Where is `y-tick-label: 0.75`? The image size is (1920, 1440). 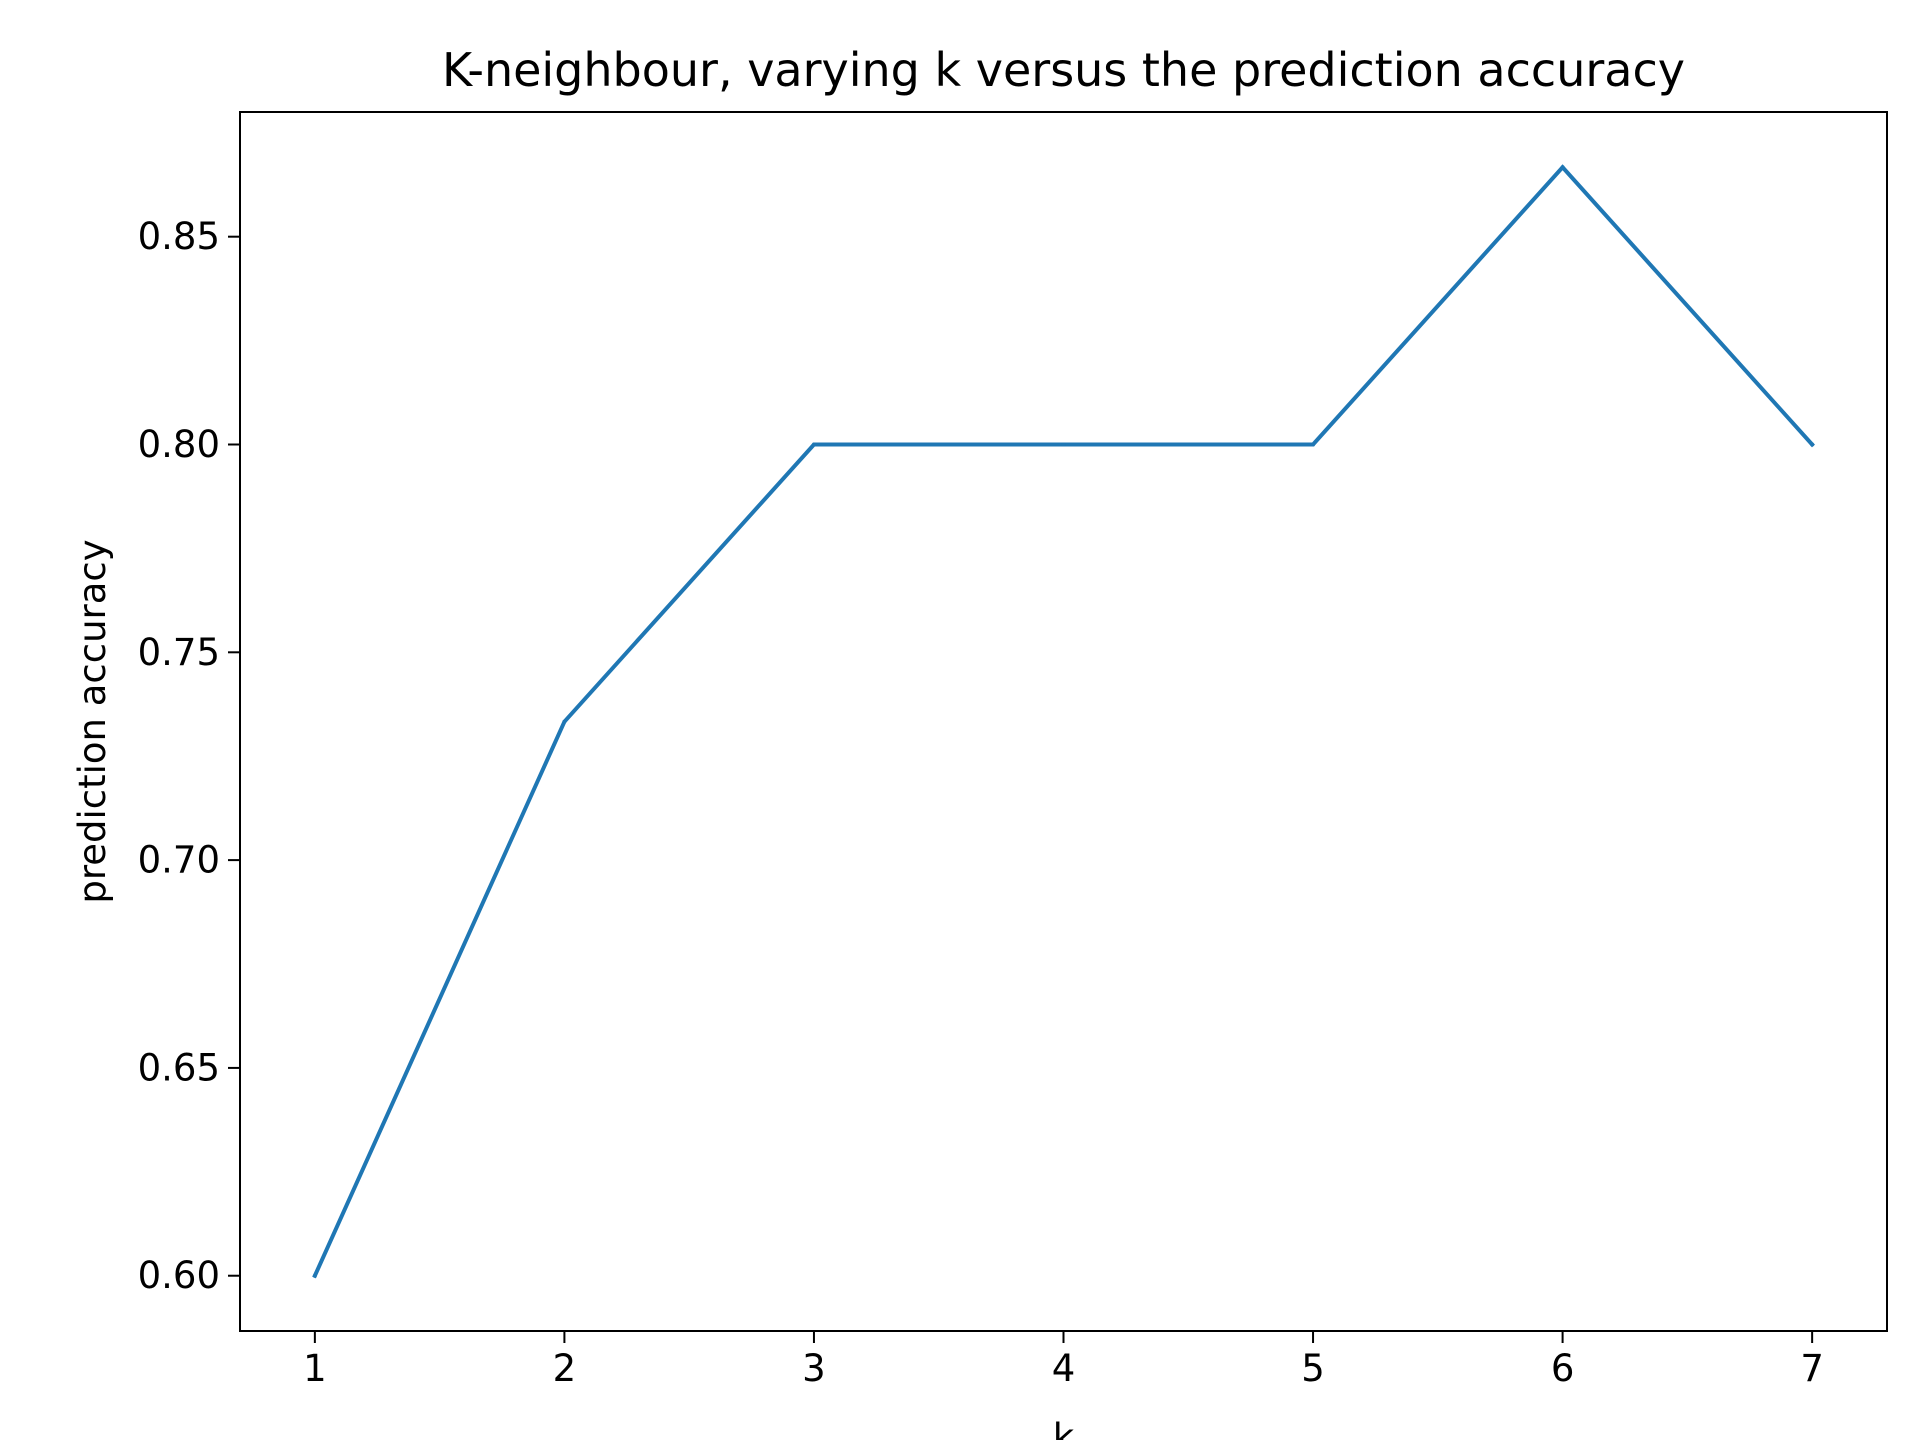 y-tick-label: 0.75 is located at coordinates (179, 652).